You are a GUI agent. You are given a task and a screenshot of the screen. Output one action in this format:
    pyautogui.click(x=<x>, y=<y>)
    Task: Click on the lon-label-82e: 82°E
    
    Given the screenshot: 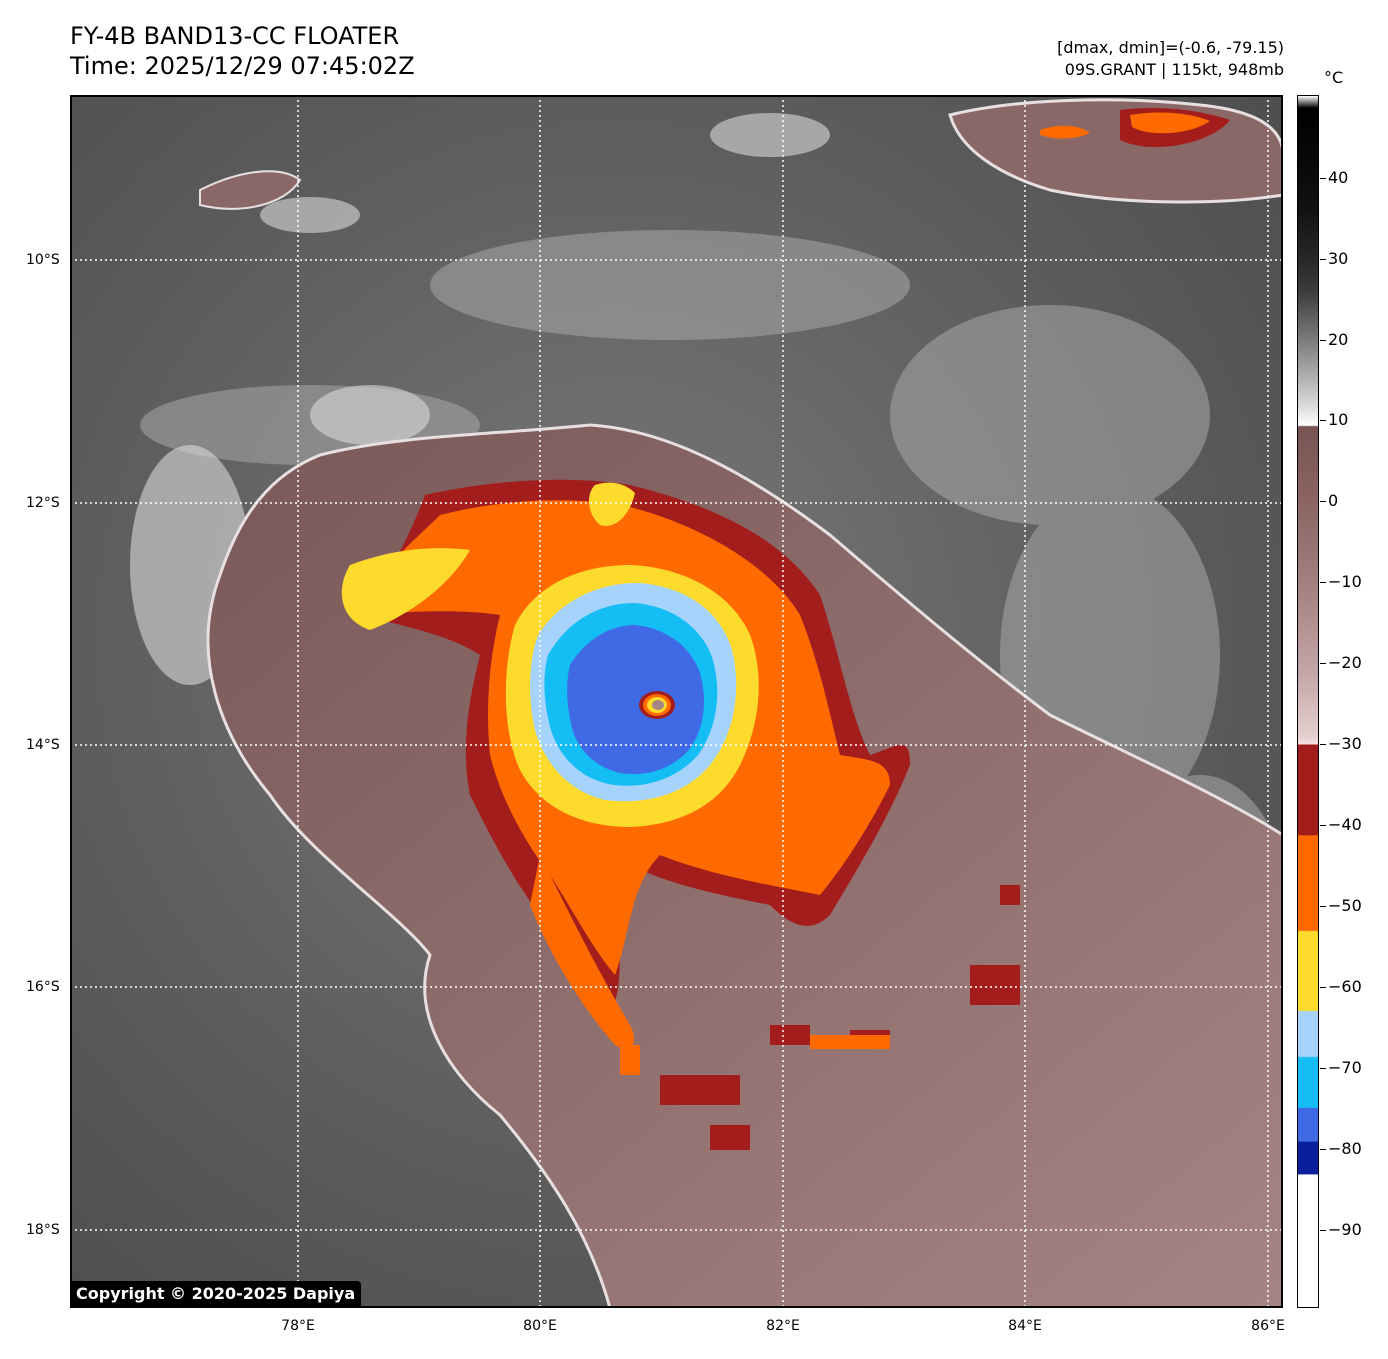 What is the action you would take?
    pyautogui.click(x=783, y=1326)
    